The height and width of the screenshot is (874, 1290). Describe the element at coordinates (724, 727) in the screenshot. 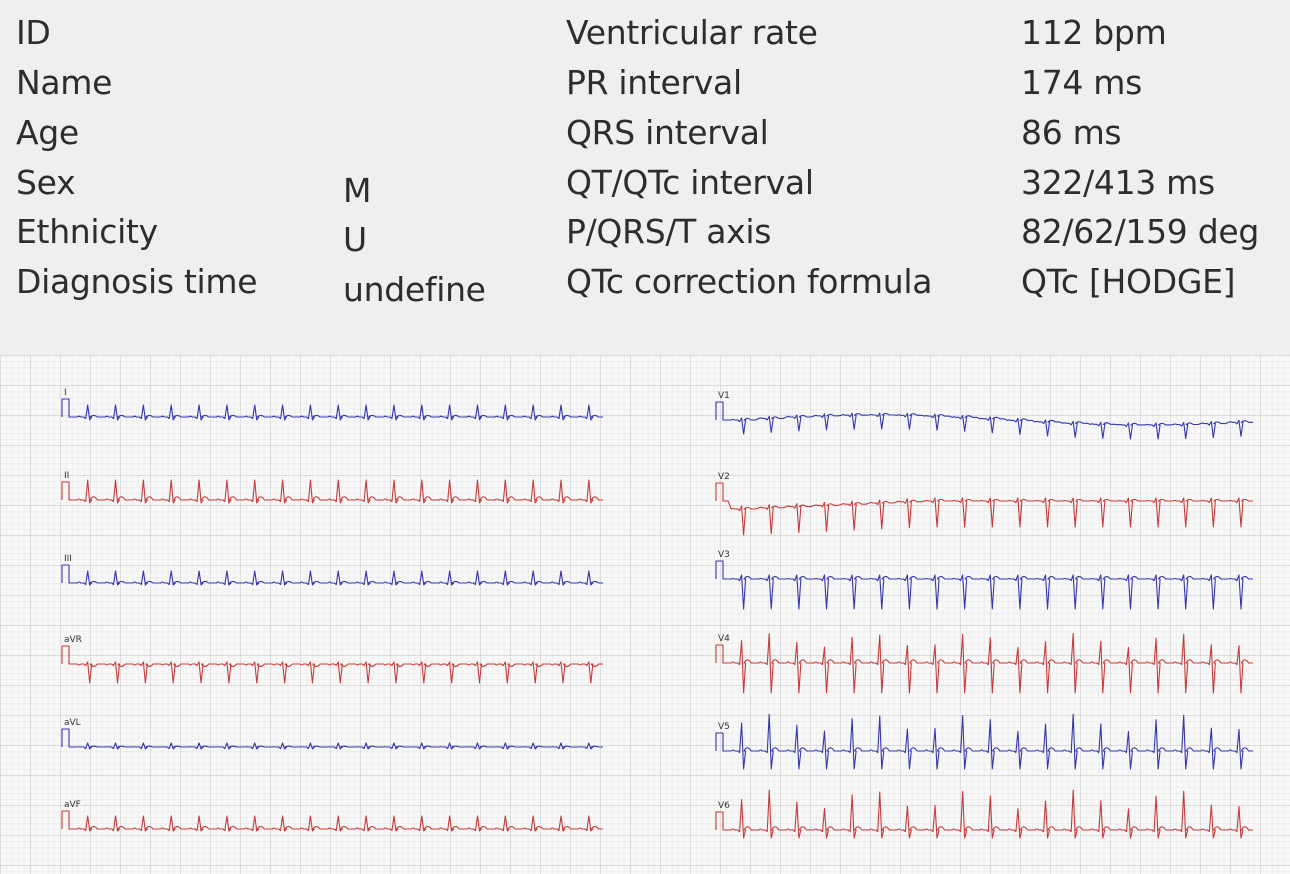

I see `lead-label-v5: V5` at that location.